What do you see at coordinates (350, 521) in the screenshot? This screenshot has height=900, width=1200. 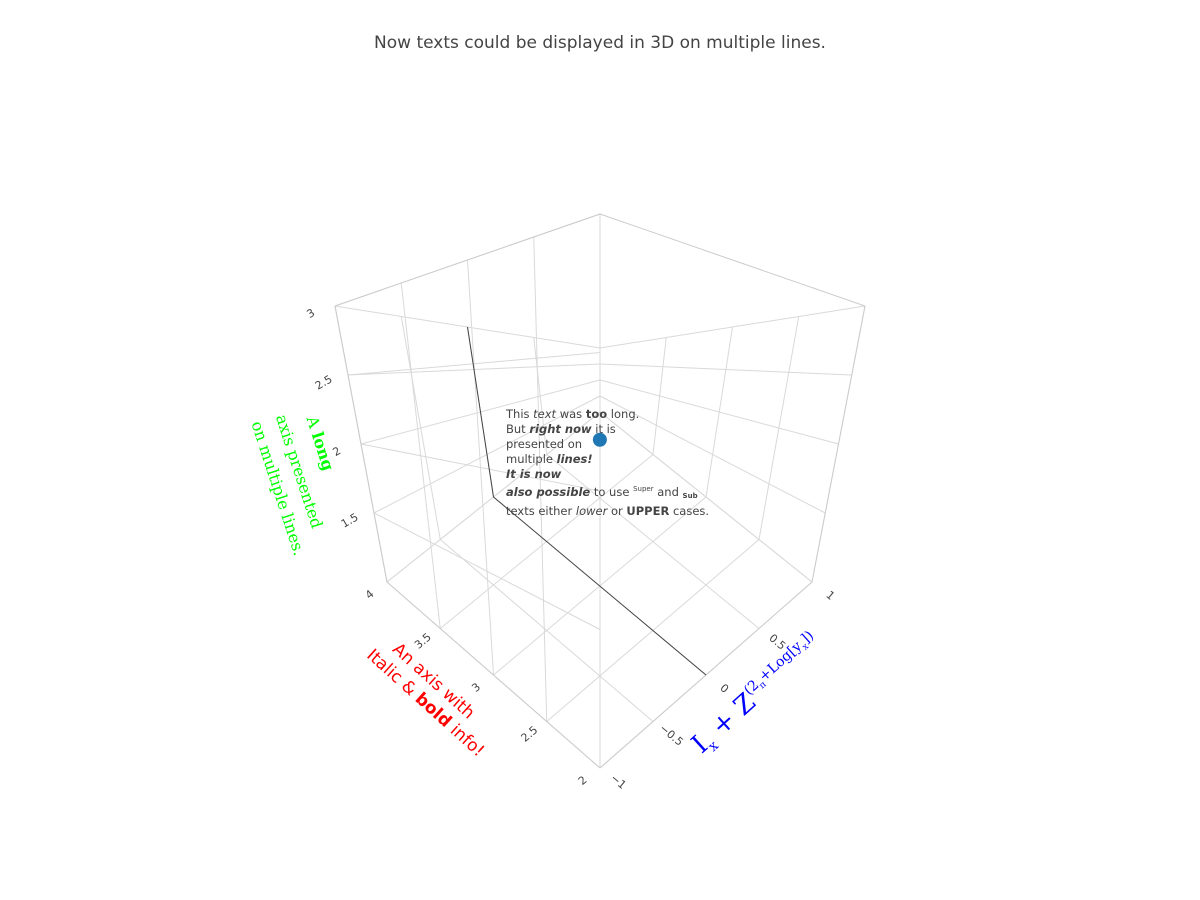 I see `z-tick-label: 1.5` at bounding box center [350, 521].